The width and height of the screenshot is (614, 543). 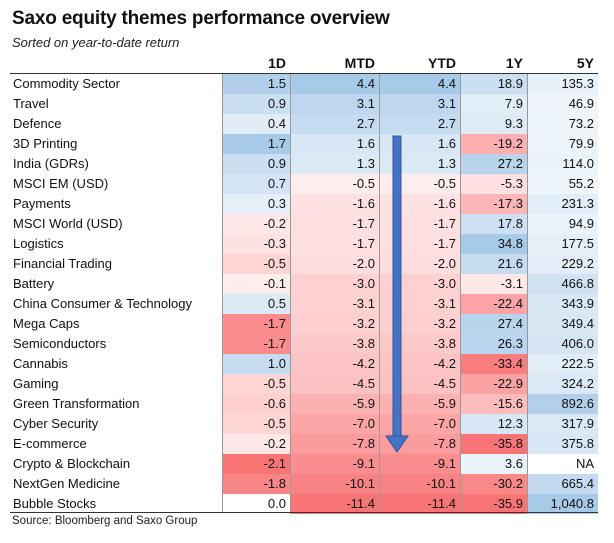 What do you see at coordinates (55, 503) in the screenshot?
I see `row-label: Bubble Stocks` at bounding box center [55, 503].